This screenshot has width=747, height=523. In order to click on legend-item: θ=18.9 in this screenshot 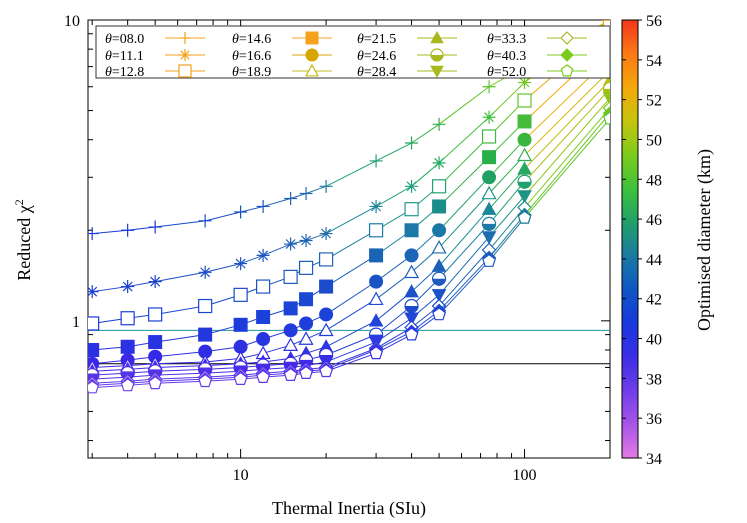, I will do `click(282, 71)`.